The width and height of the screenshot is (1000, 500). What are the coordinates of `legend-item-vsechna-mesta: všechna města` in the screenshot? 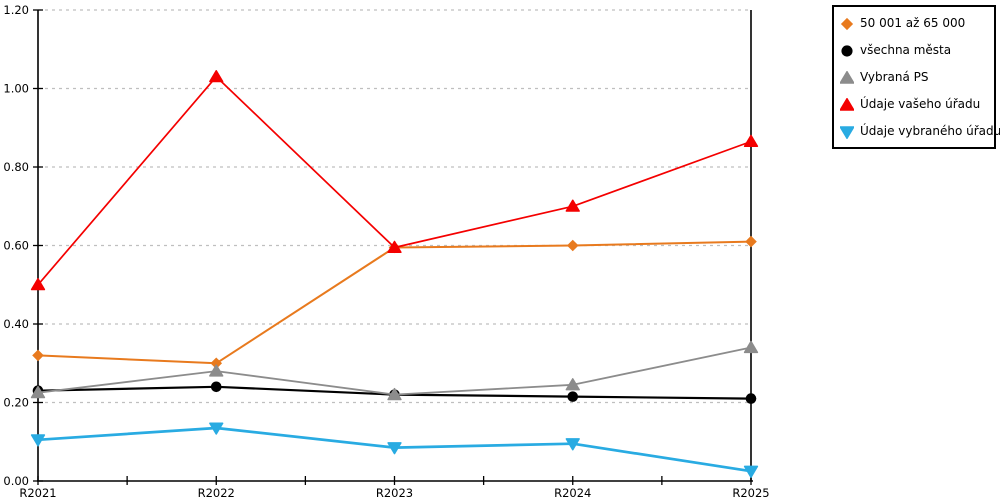 It's located at (914, 50).